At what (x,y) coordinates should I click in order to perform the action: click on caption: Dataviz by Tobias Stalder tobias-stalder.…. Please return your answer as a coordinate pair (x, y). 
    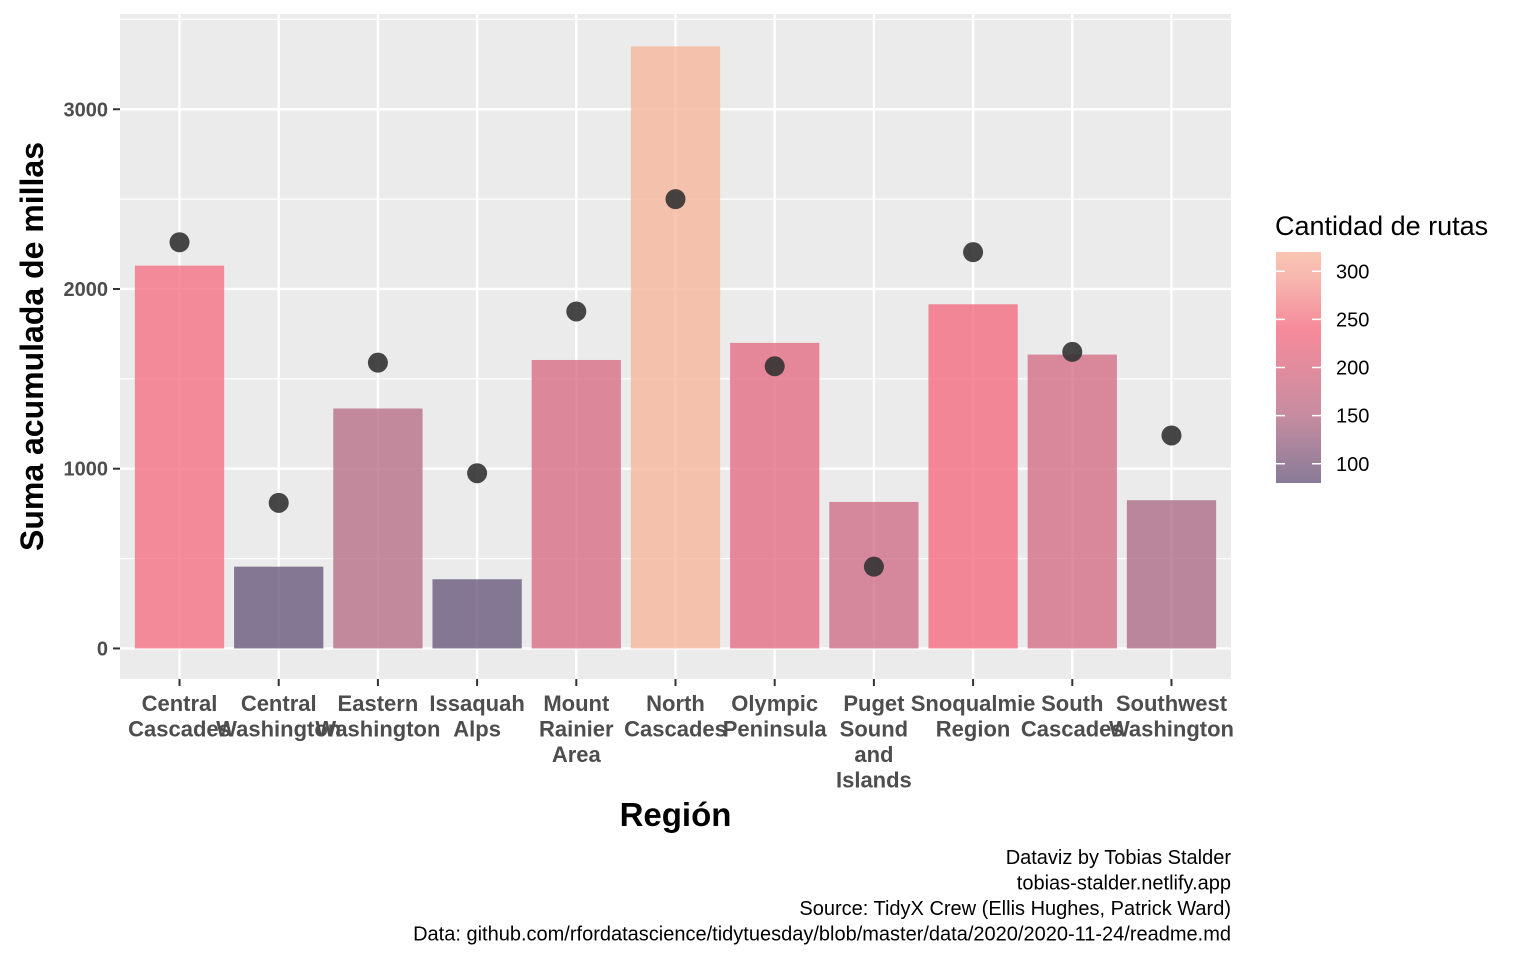
    Looking at the image, I should click on (822, 896).